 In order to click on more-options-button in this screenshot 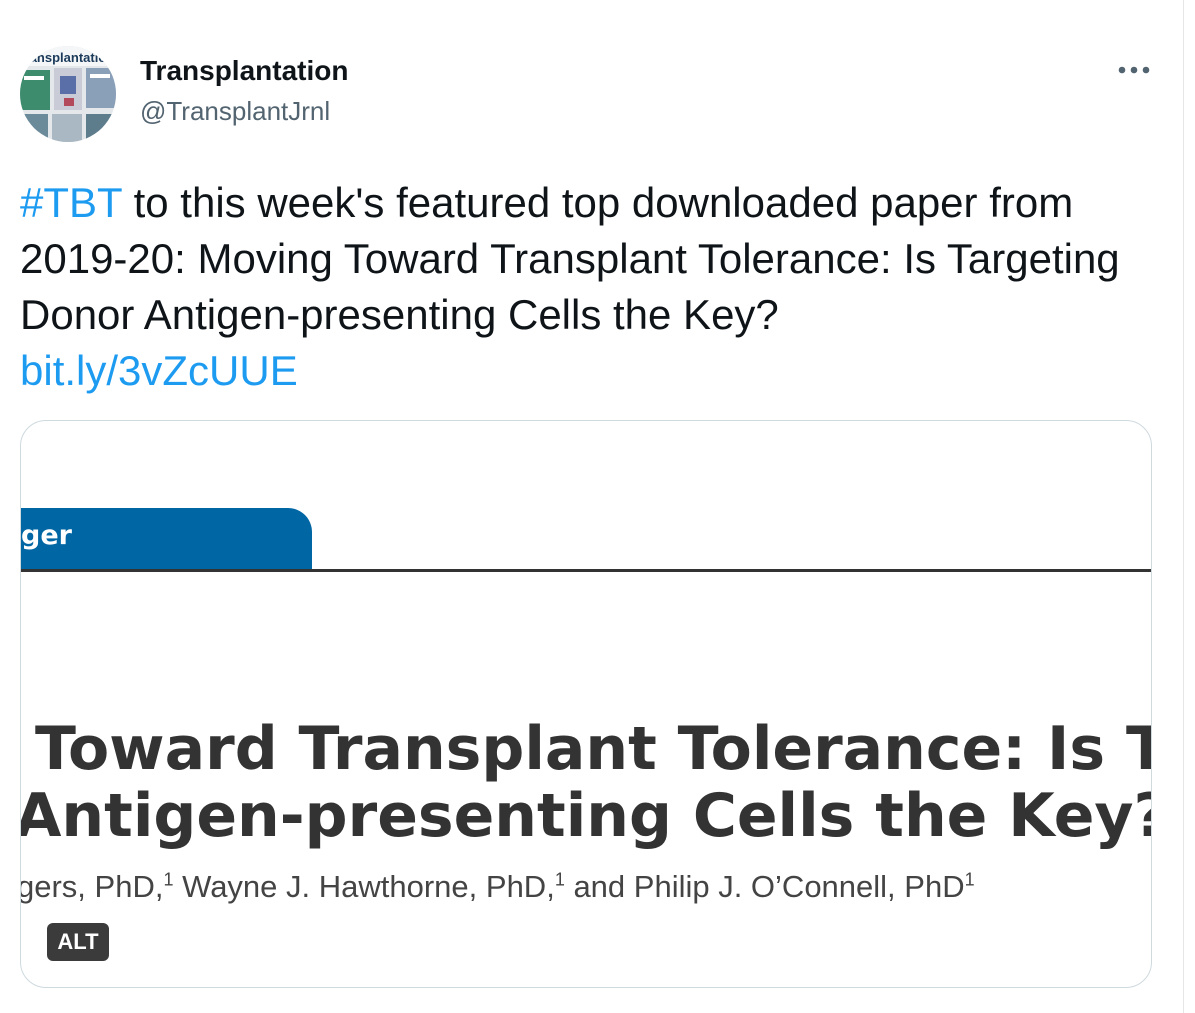, I will do `click(1134, 70)`.